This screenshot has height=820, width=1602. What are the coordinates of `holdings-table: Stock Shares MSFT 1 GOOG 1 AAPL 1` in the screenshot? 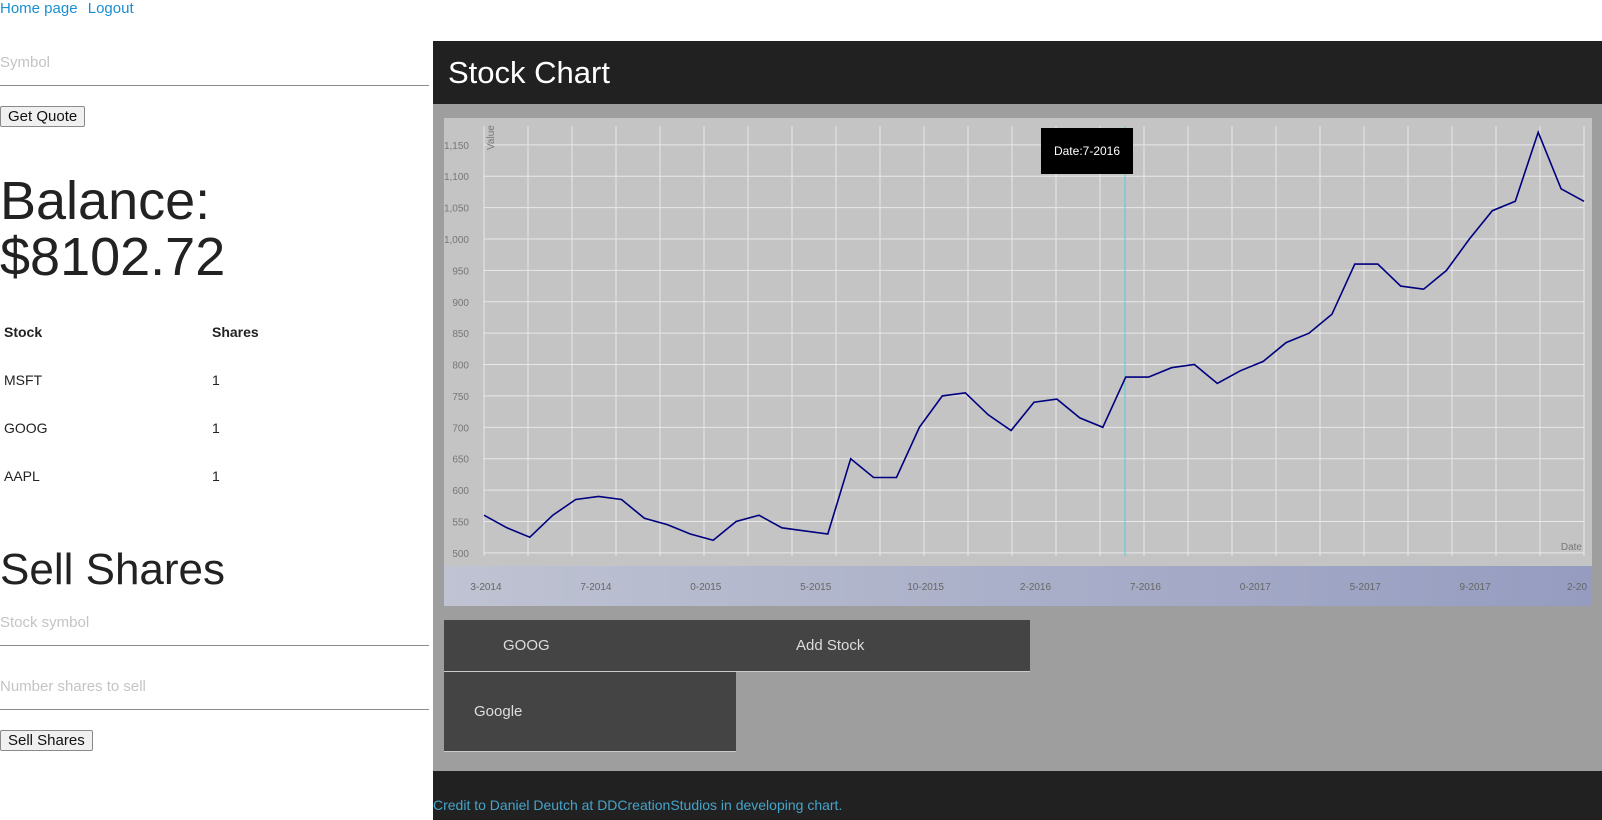 It's located at (131, 404).